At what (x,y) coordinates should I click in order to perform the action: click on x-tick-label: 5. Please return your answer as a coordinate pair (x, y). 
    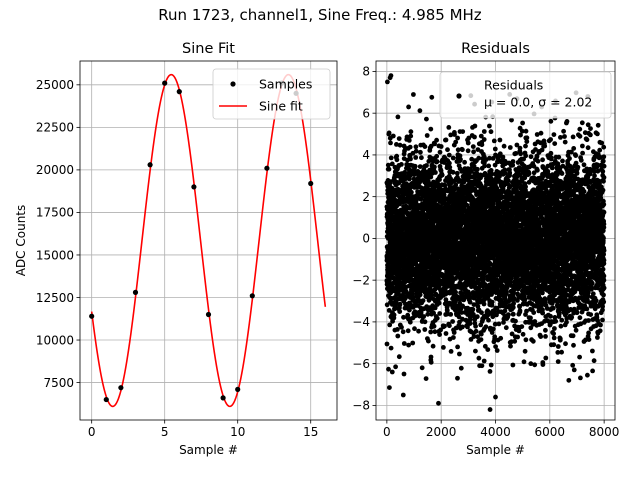
    Looking at the image, I should click on (165, 432).